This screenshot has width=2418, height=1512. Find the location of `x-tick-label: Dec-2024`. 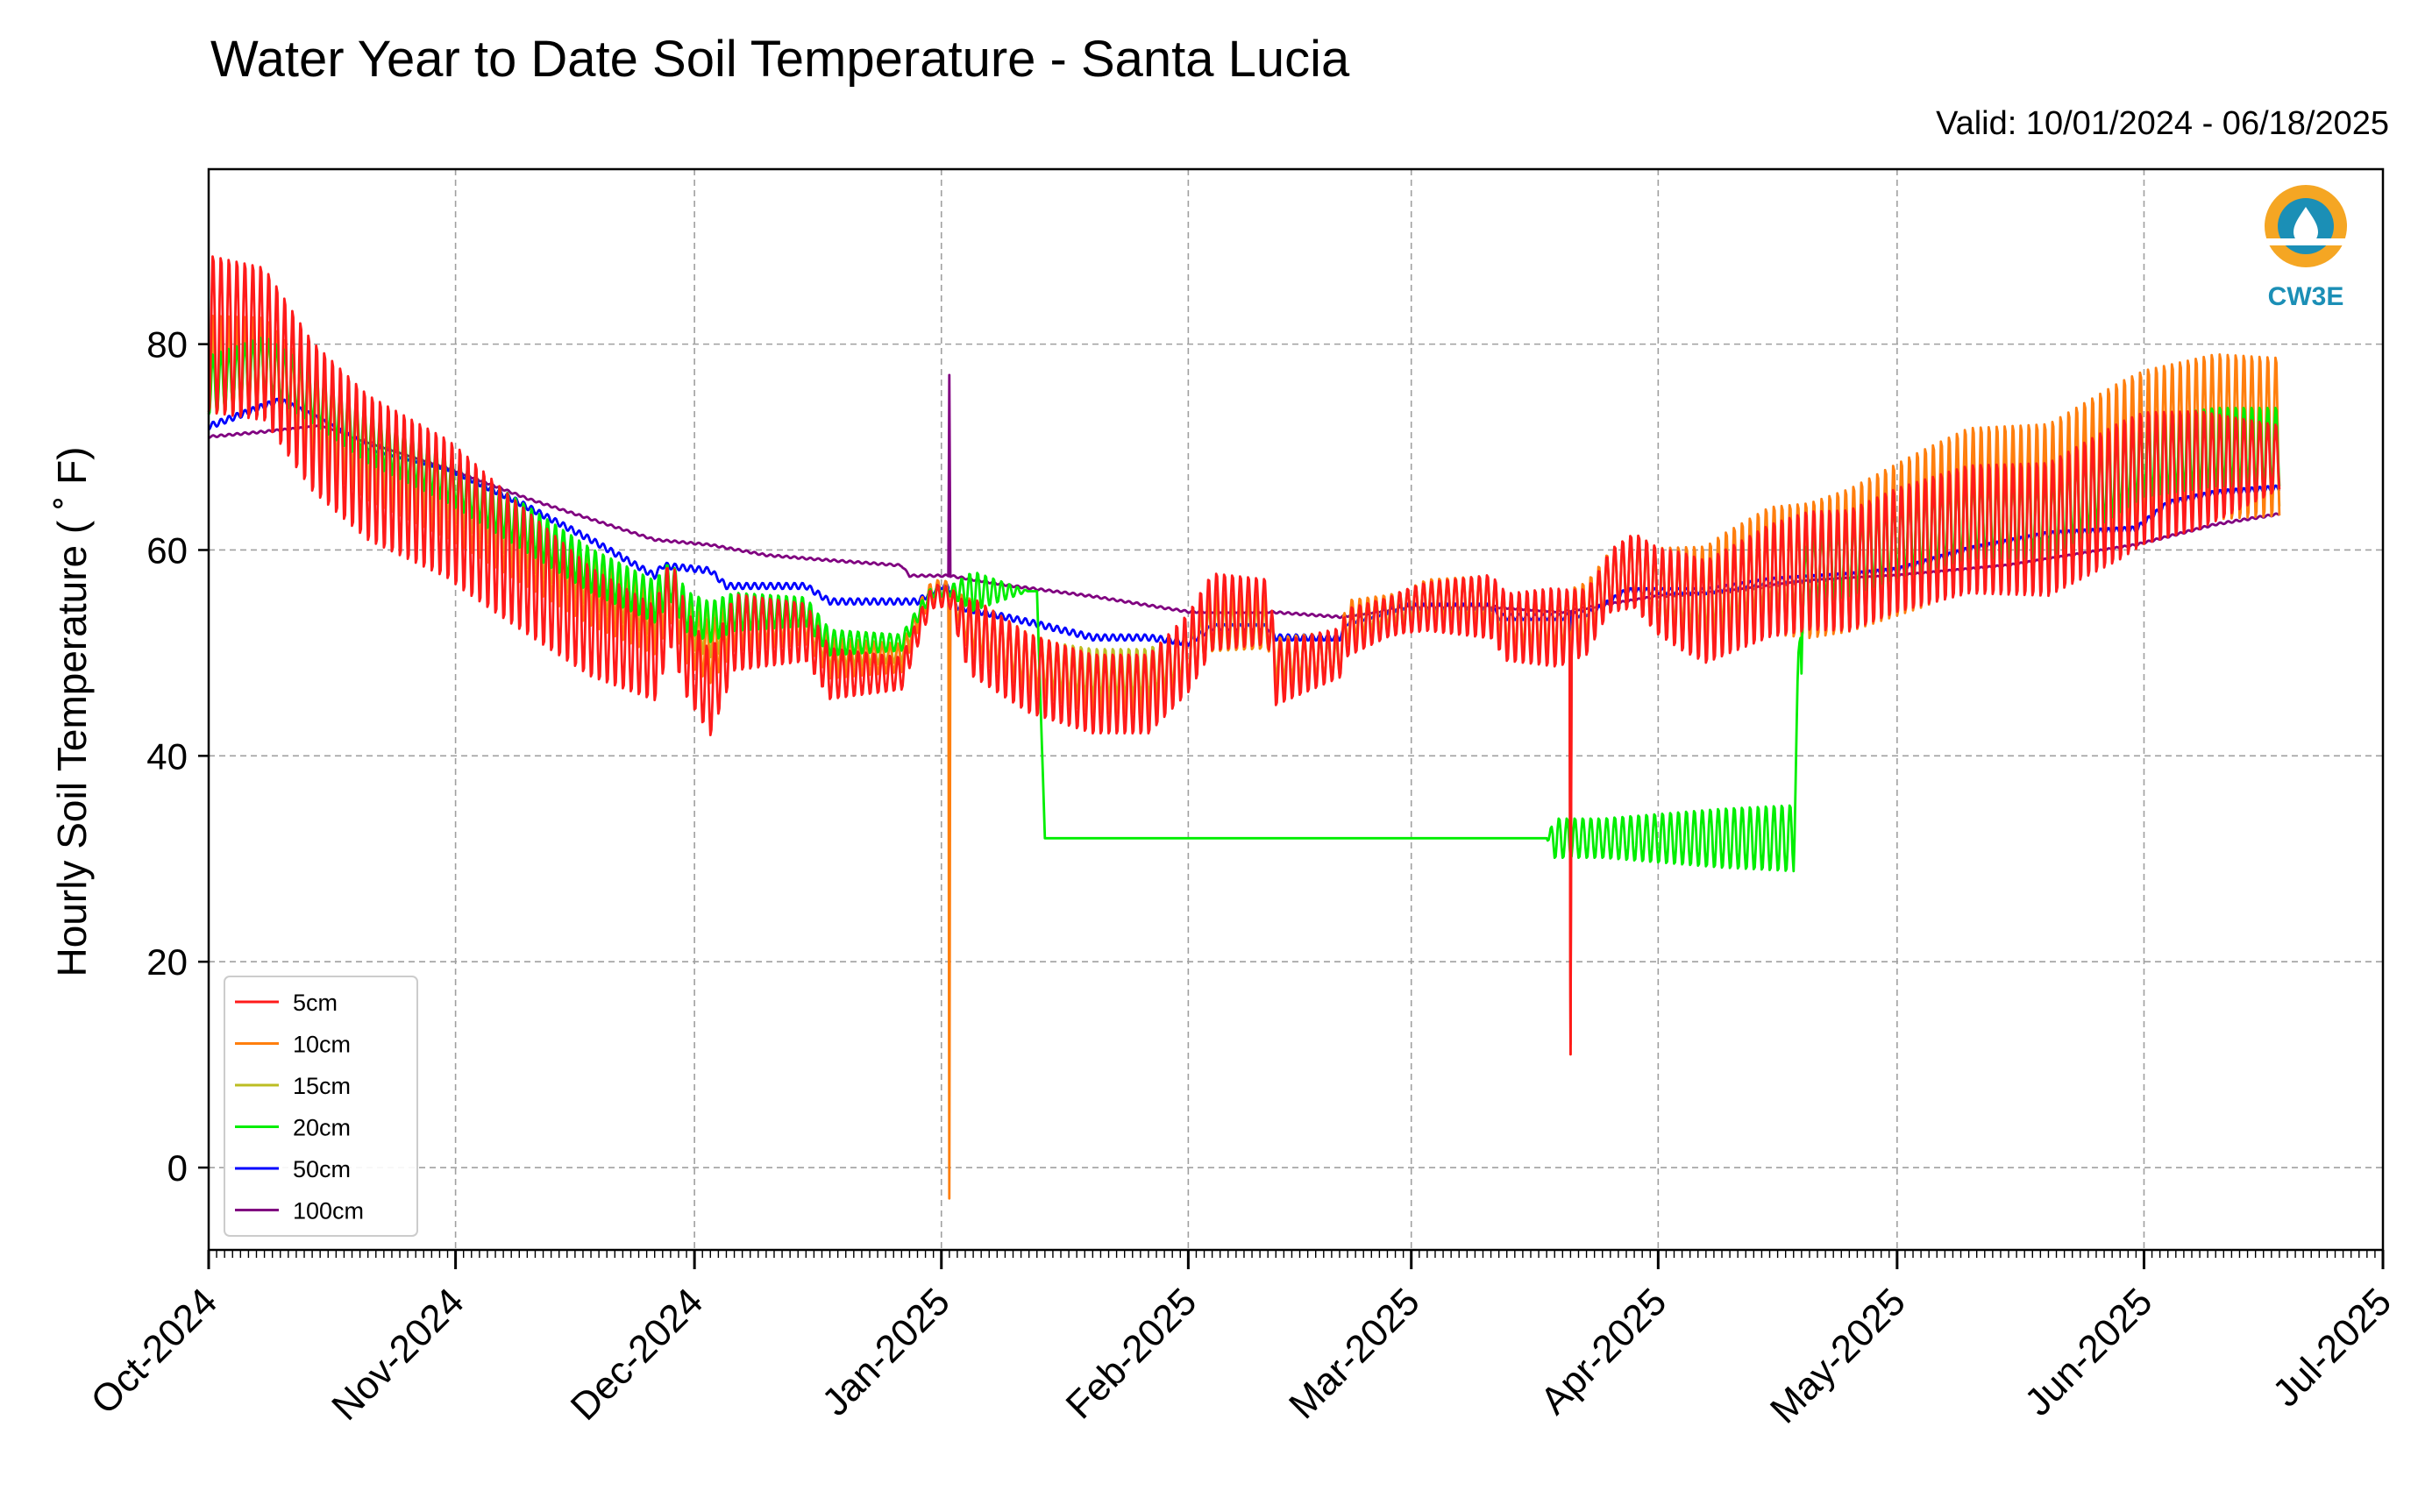

x-tick-label: Dec-2024 is located at coordinates (637, 1354).